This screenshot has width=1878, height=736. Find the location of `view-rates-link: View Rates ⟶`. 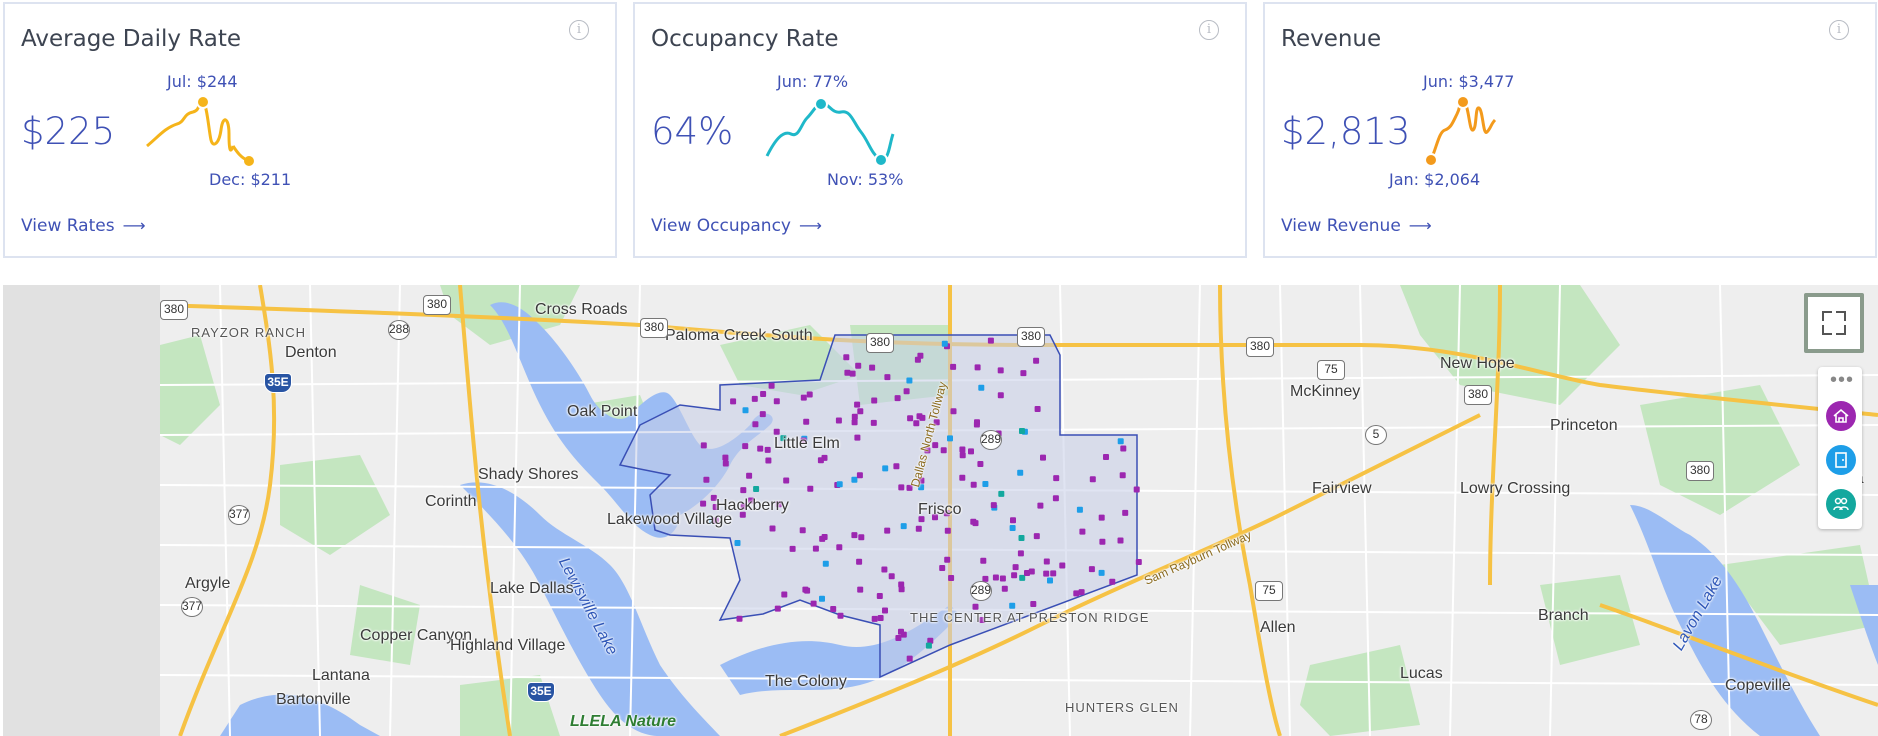

view-rates-link: View Rates ⟶ is located at coordinates (83, 226).